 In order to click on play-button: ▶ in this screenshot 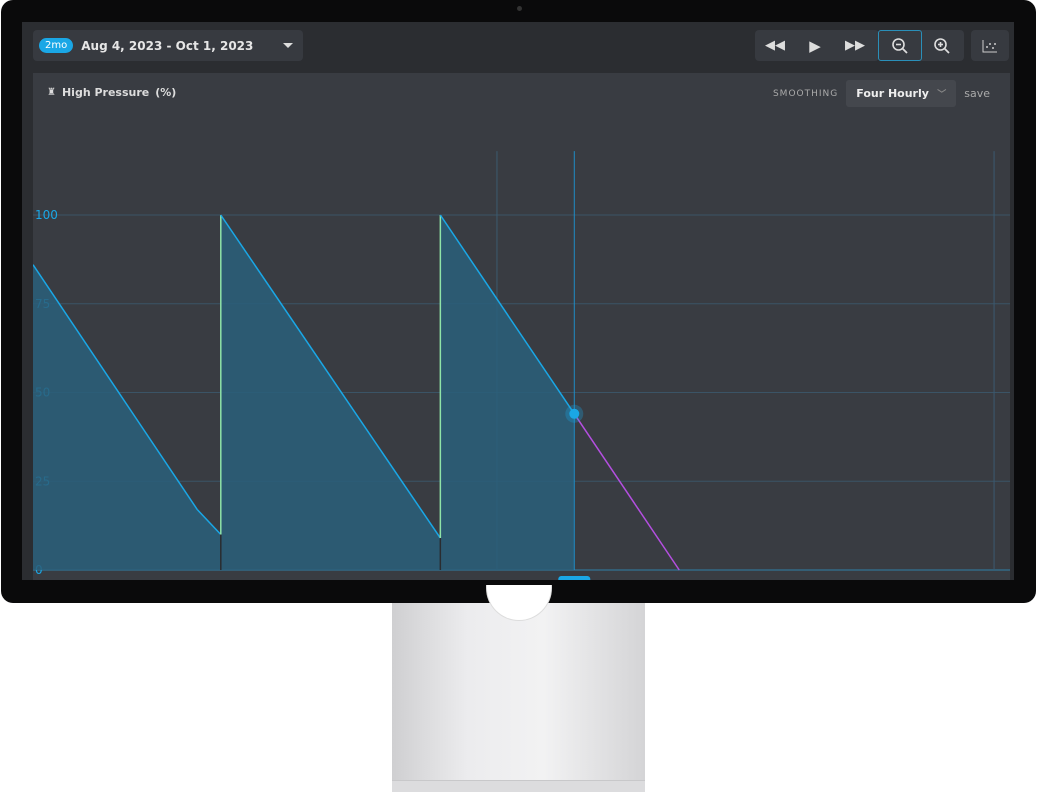, I will do `click(815, 45)`.